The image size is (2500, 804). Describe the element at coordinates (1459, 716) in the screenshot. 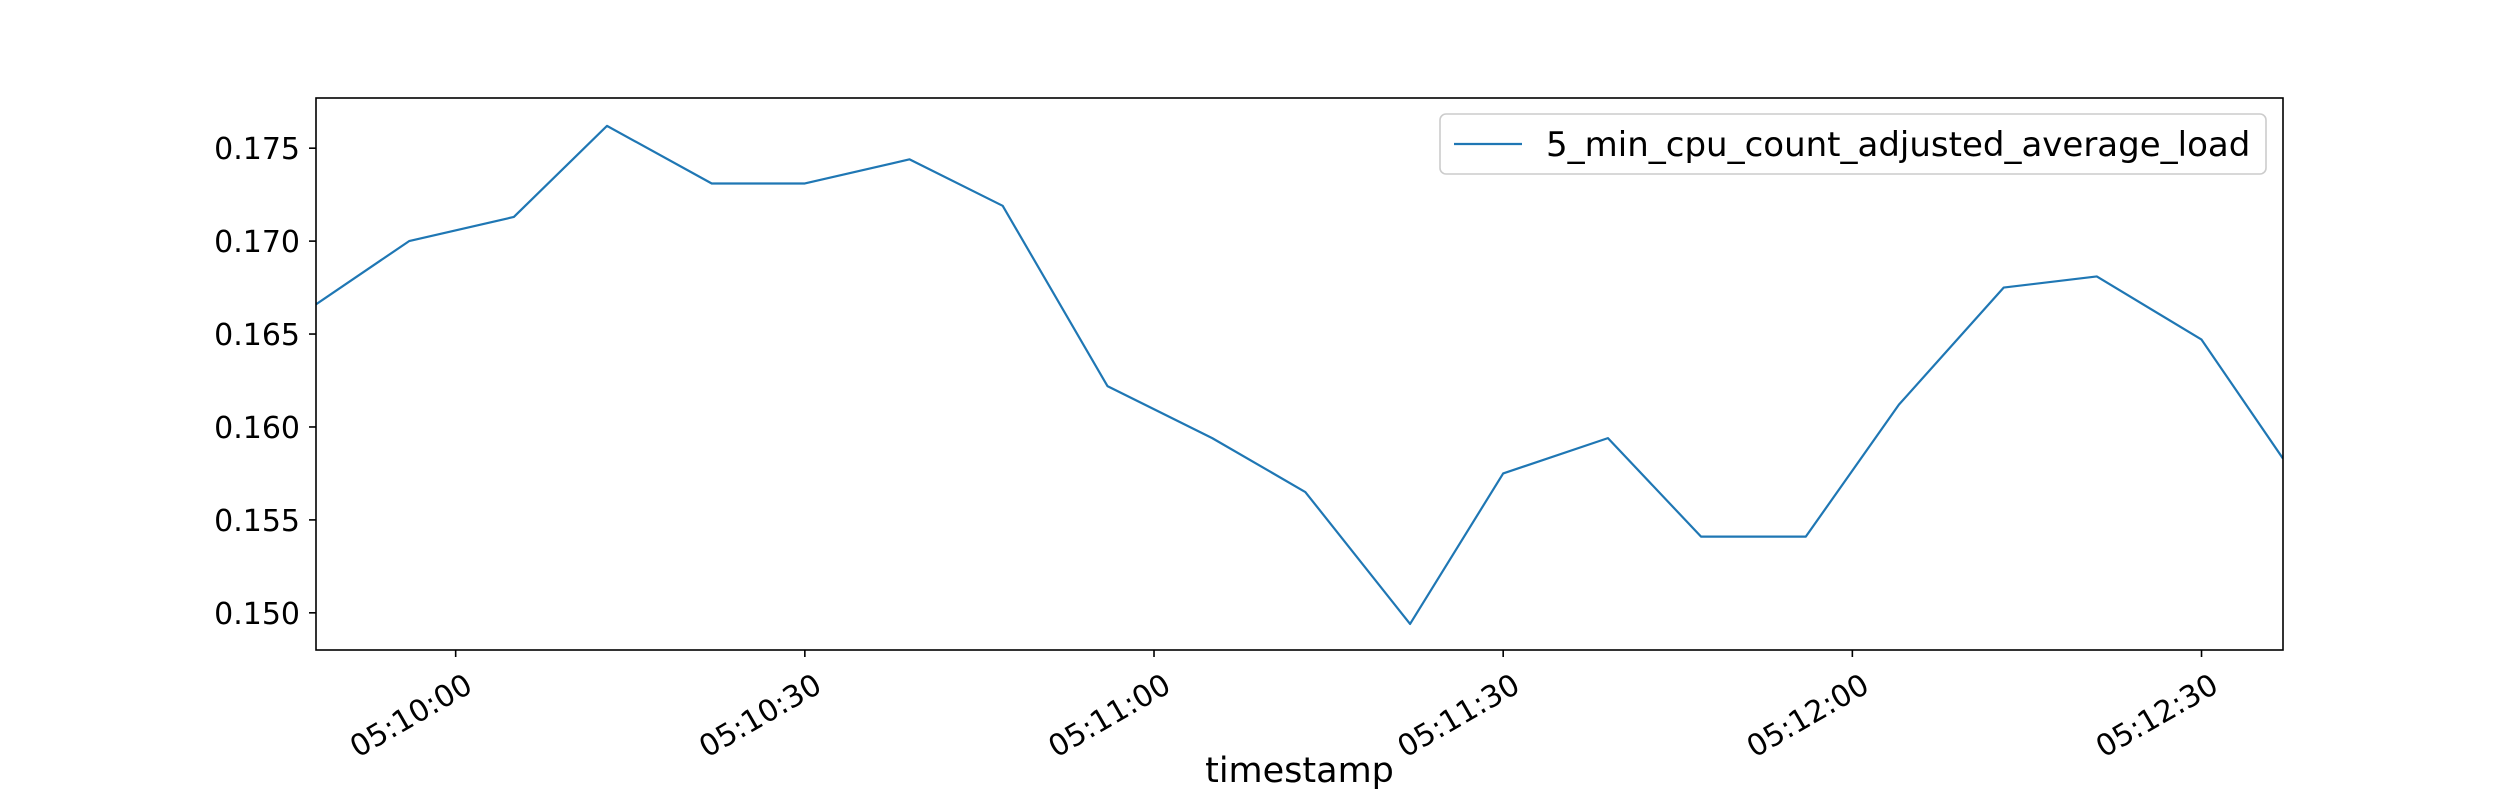

I see `x-tick-label: 05:11:30` at that location.